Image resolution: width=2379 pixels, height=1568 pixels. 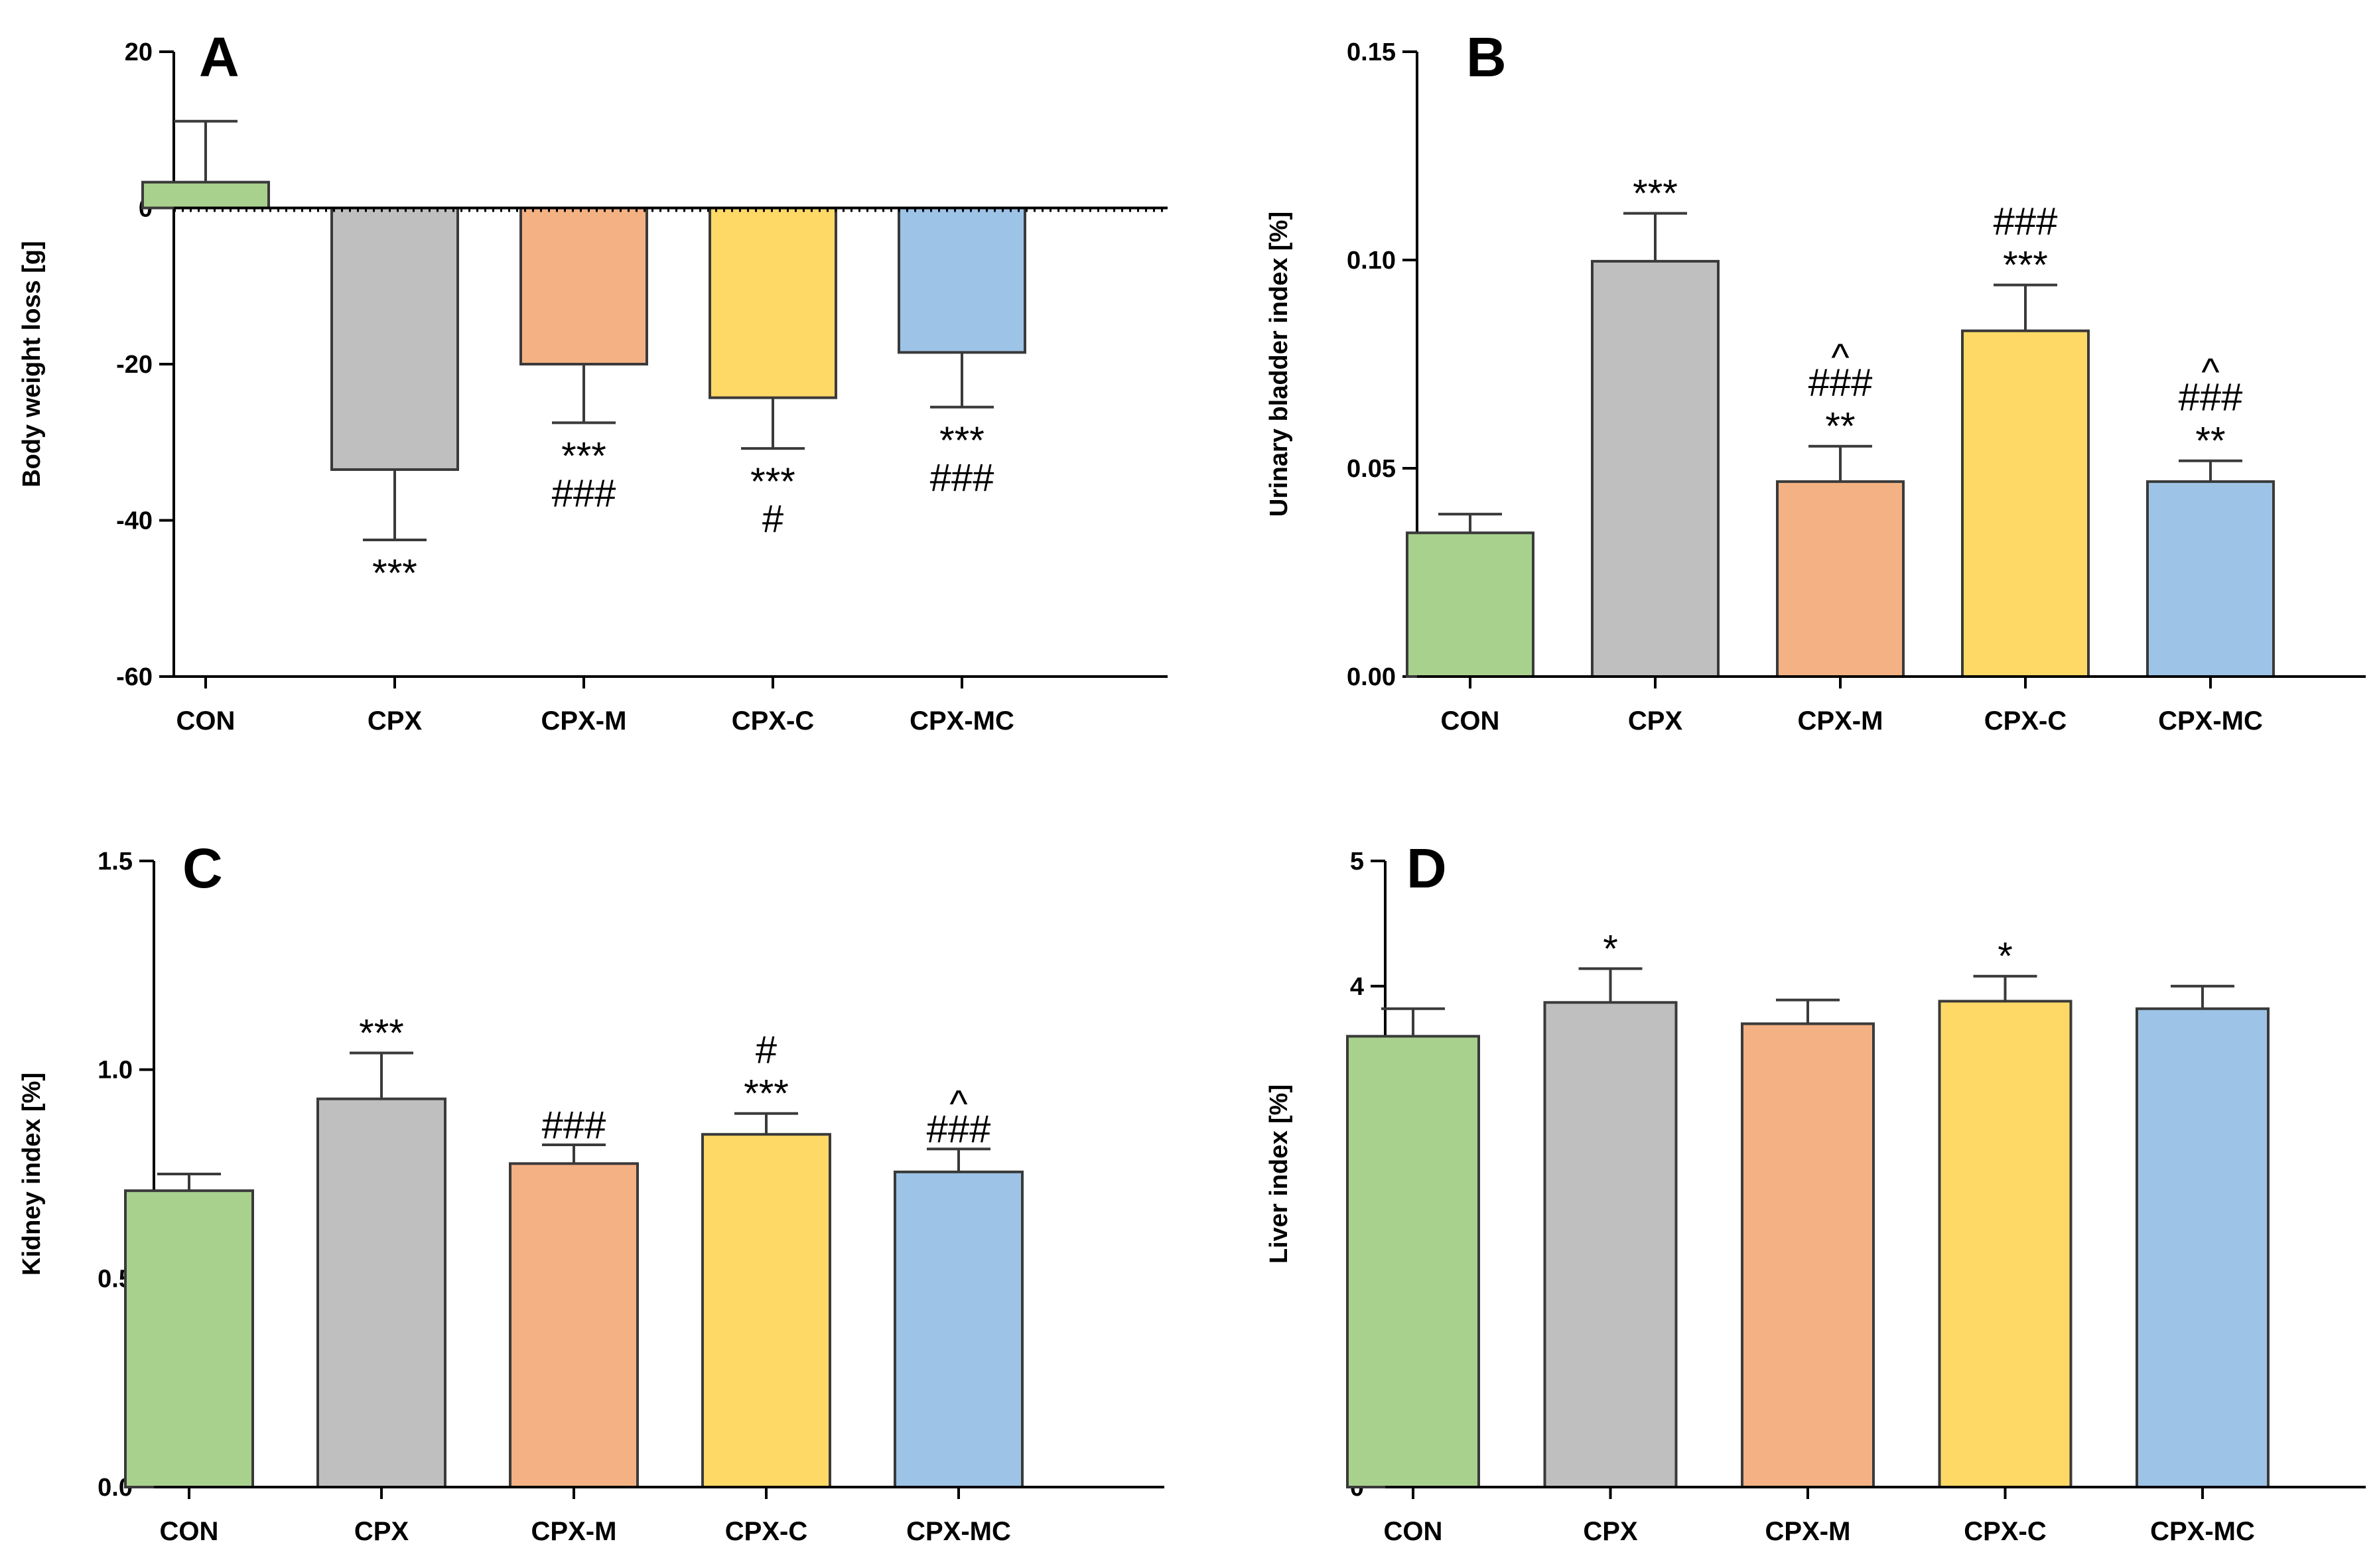 What do you see at coordinates (1279, 364) in the screenshot?
I see `y-axis-label: Urinary bladder index [%]` at bounding box center [1279, 364].